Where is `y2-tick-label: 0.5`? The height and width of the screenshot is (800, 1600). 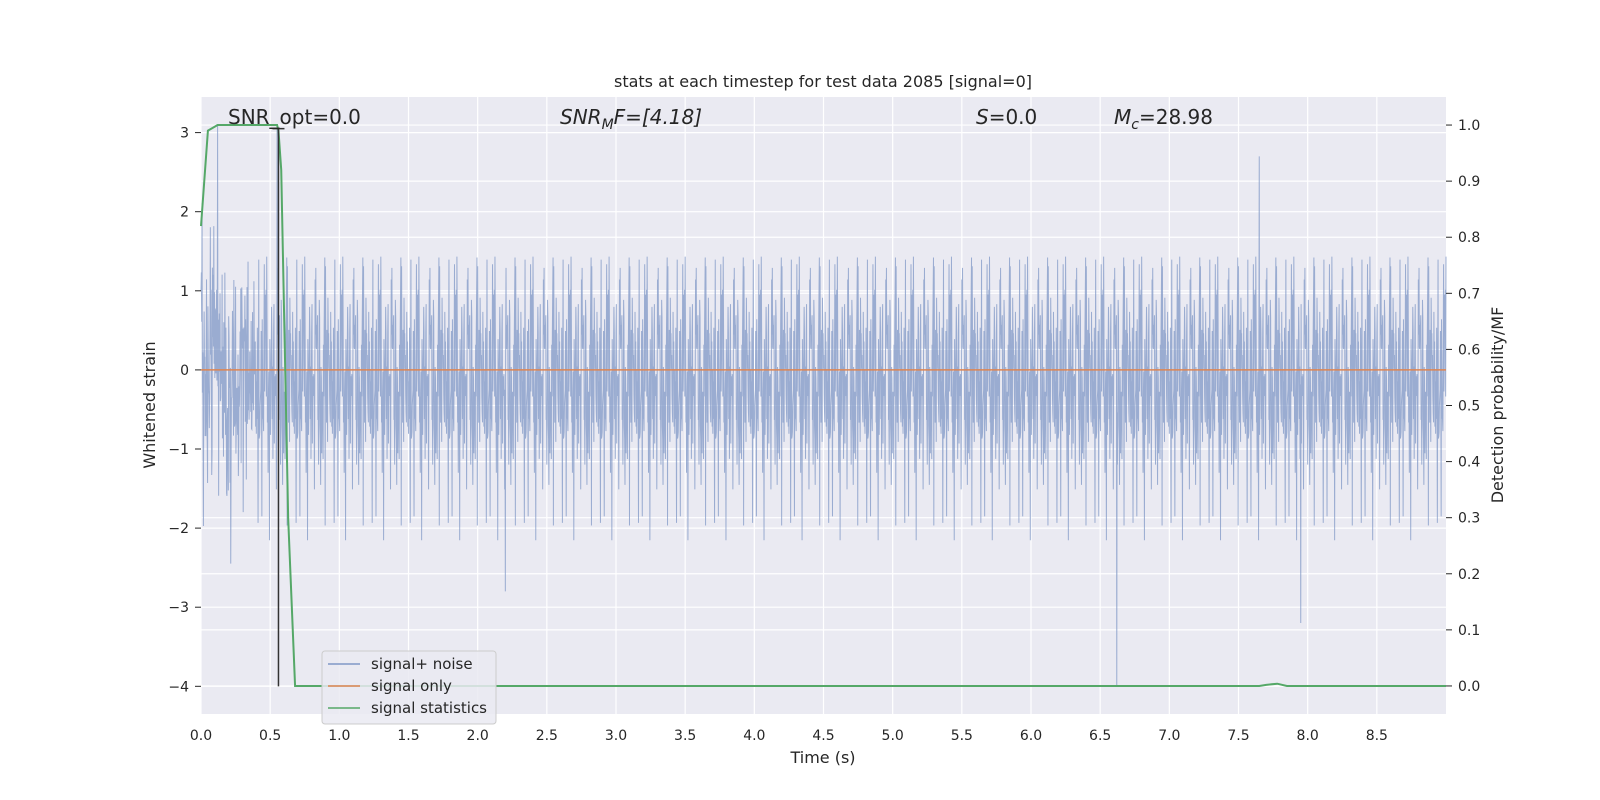
y2-tick-label: 0.5 is located at coordinates (1469, 407).